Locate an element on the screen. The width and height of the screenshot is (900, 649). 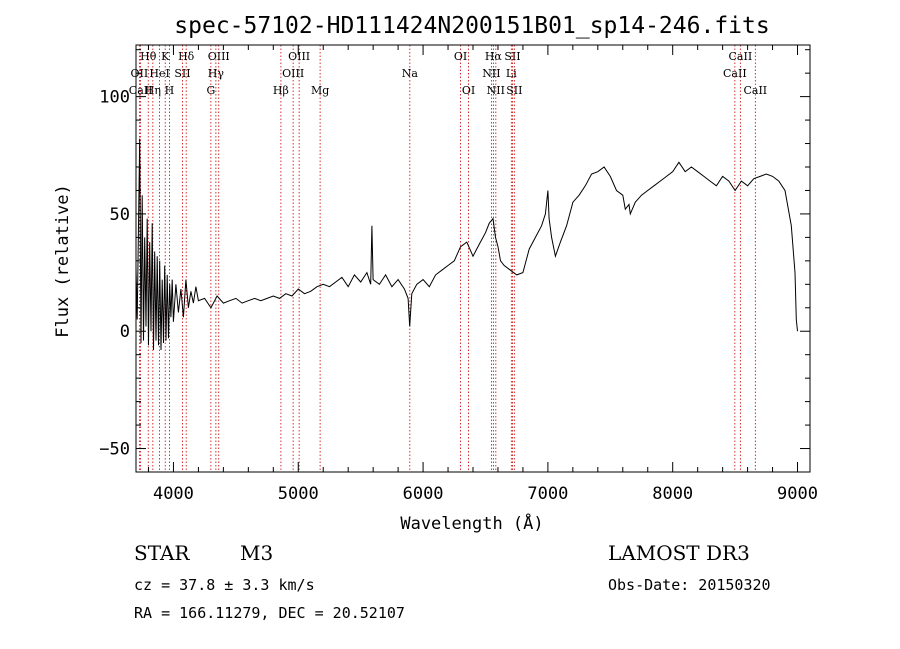
subclass: M3 is located at coordinates (256, 553).